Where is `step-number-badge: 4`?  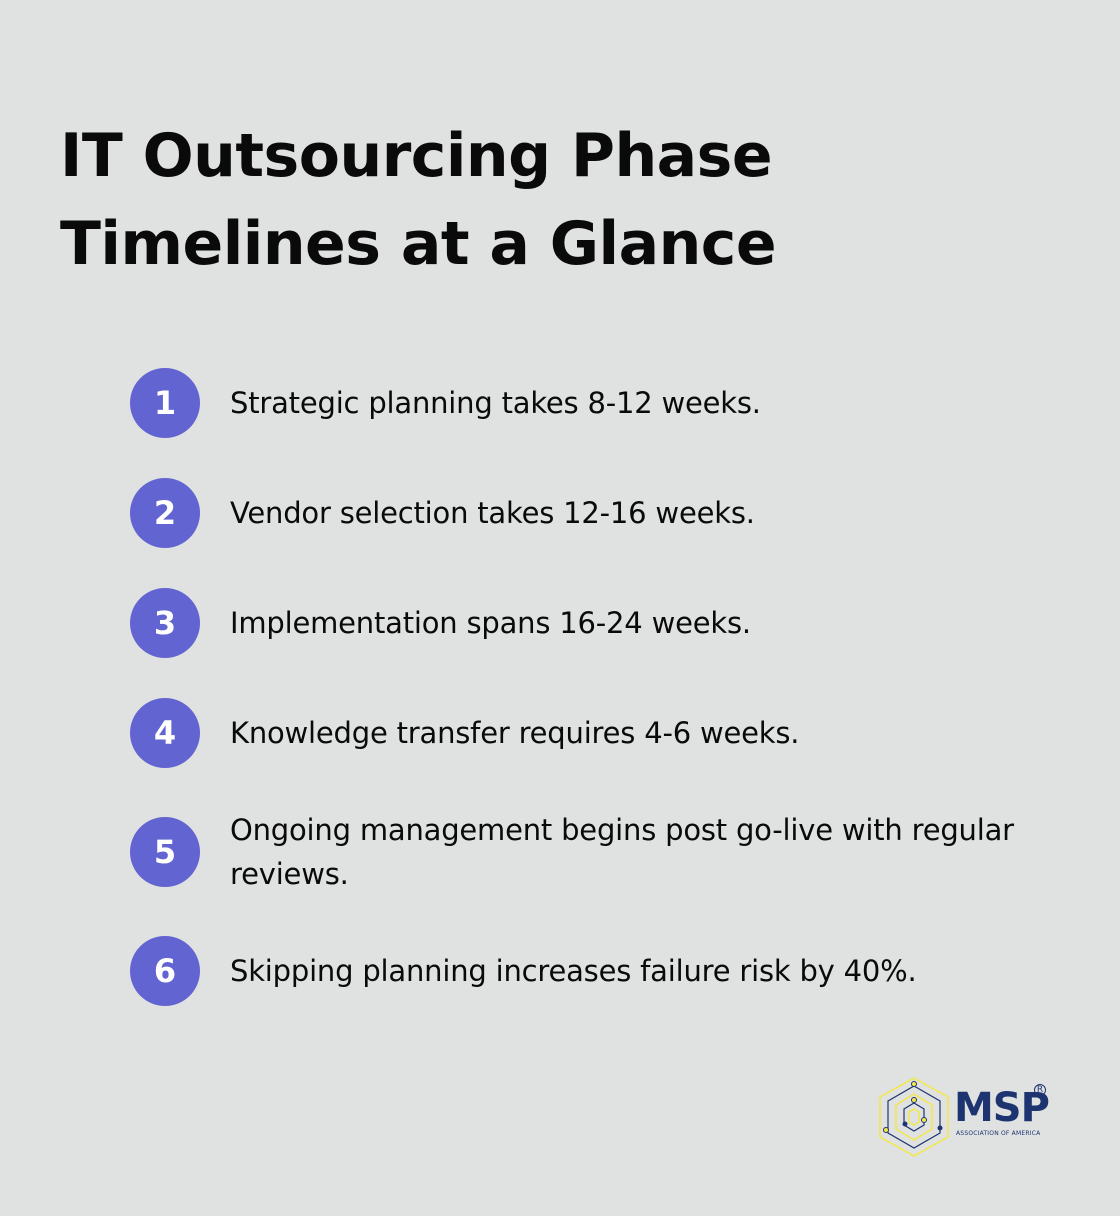 step-number-badge: 4 is located at coordinates (165, 733).